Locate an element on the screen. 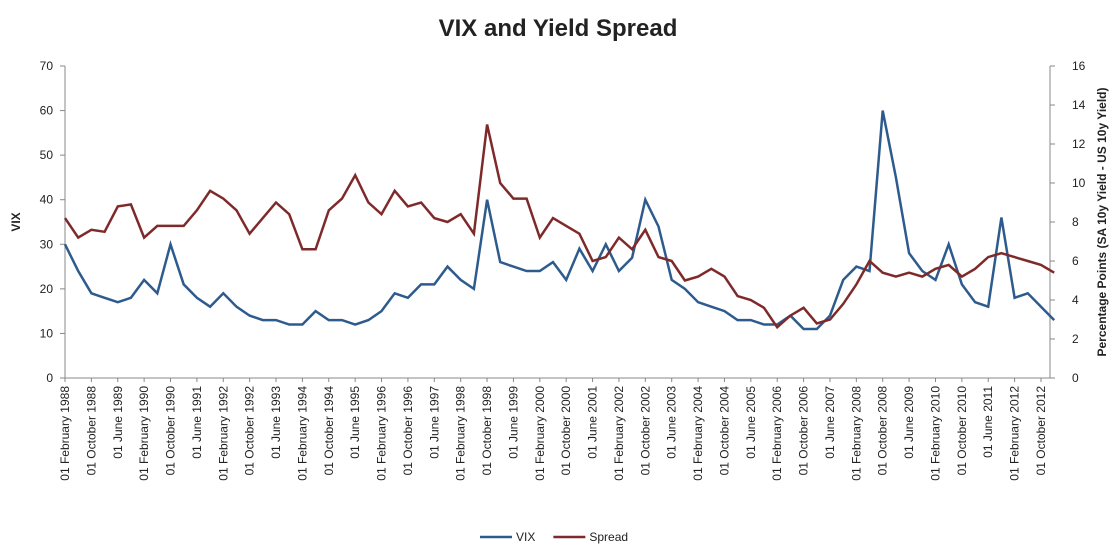 This screenshot has width=1113, height=550. x-tick-label: 01 February 1990 is located at coordinates (144, 433).